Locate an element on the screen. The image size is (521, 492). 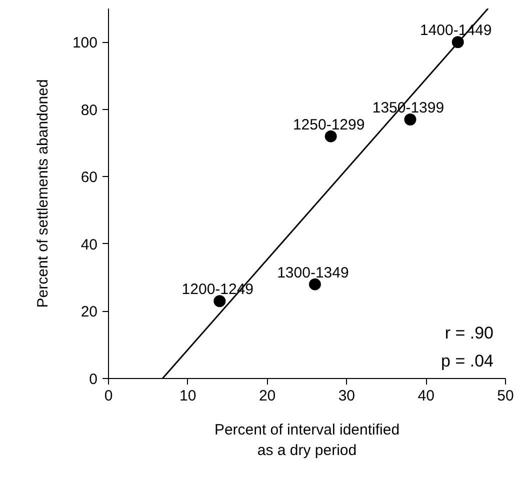
y-tick-label: 0 is located at coordinates (93, 379).